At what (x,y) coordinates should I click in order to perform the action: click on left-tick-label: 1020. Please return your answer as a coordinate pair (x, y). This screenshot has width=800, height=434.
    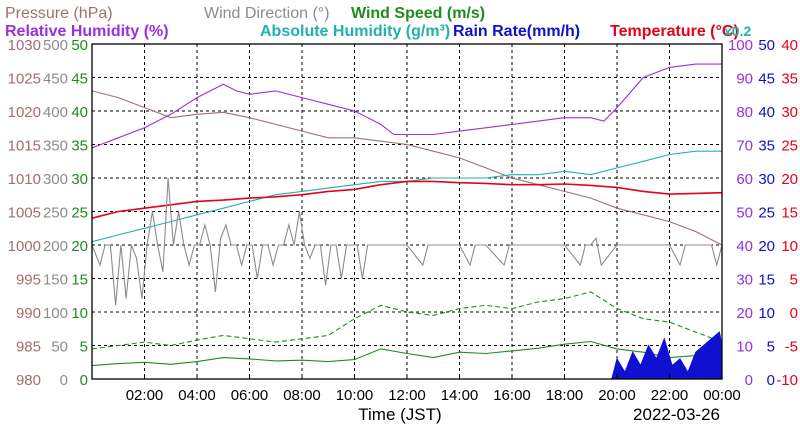
    Looking at the image, I should click on (24, 112).